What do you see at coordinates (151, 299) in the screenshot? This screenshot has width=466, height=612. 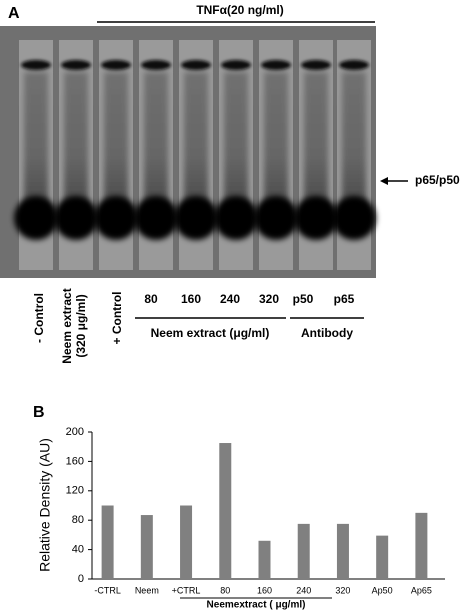 I see `lane-label: 80` at bounding box center [151, 299].